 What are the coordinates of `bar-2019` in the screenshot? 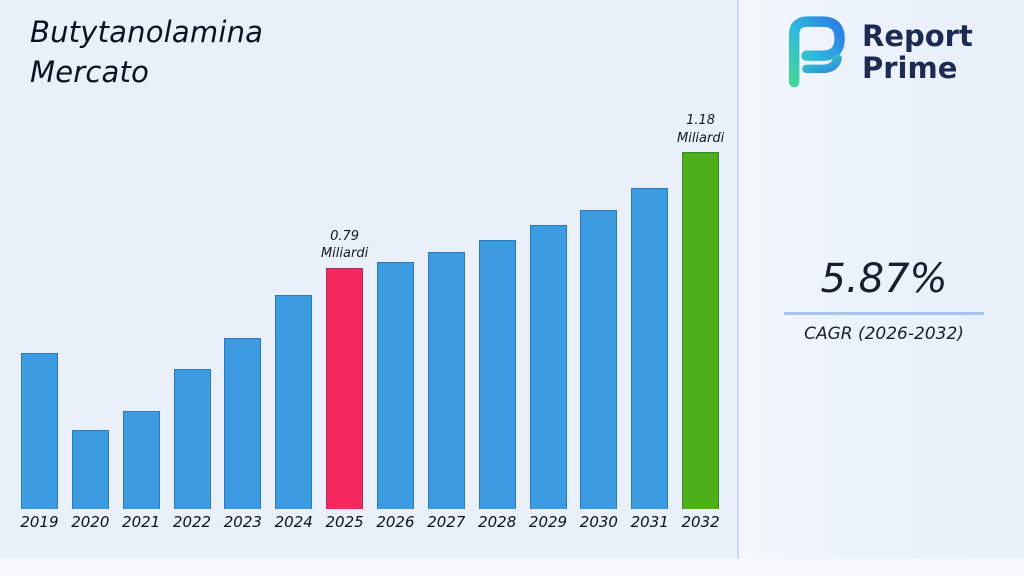 It's located at (39, 431).